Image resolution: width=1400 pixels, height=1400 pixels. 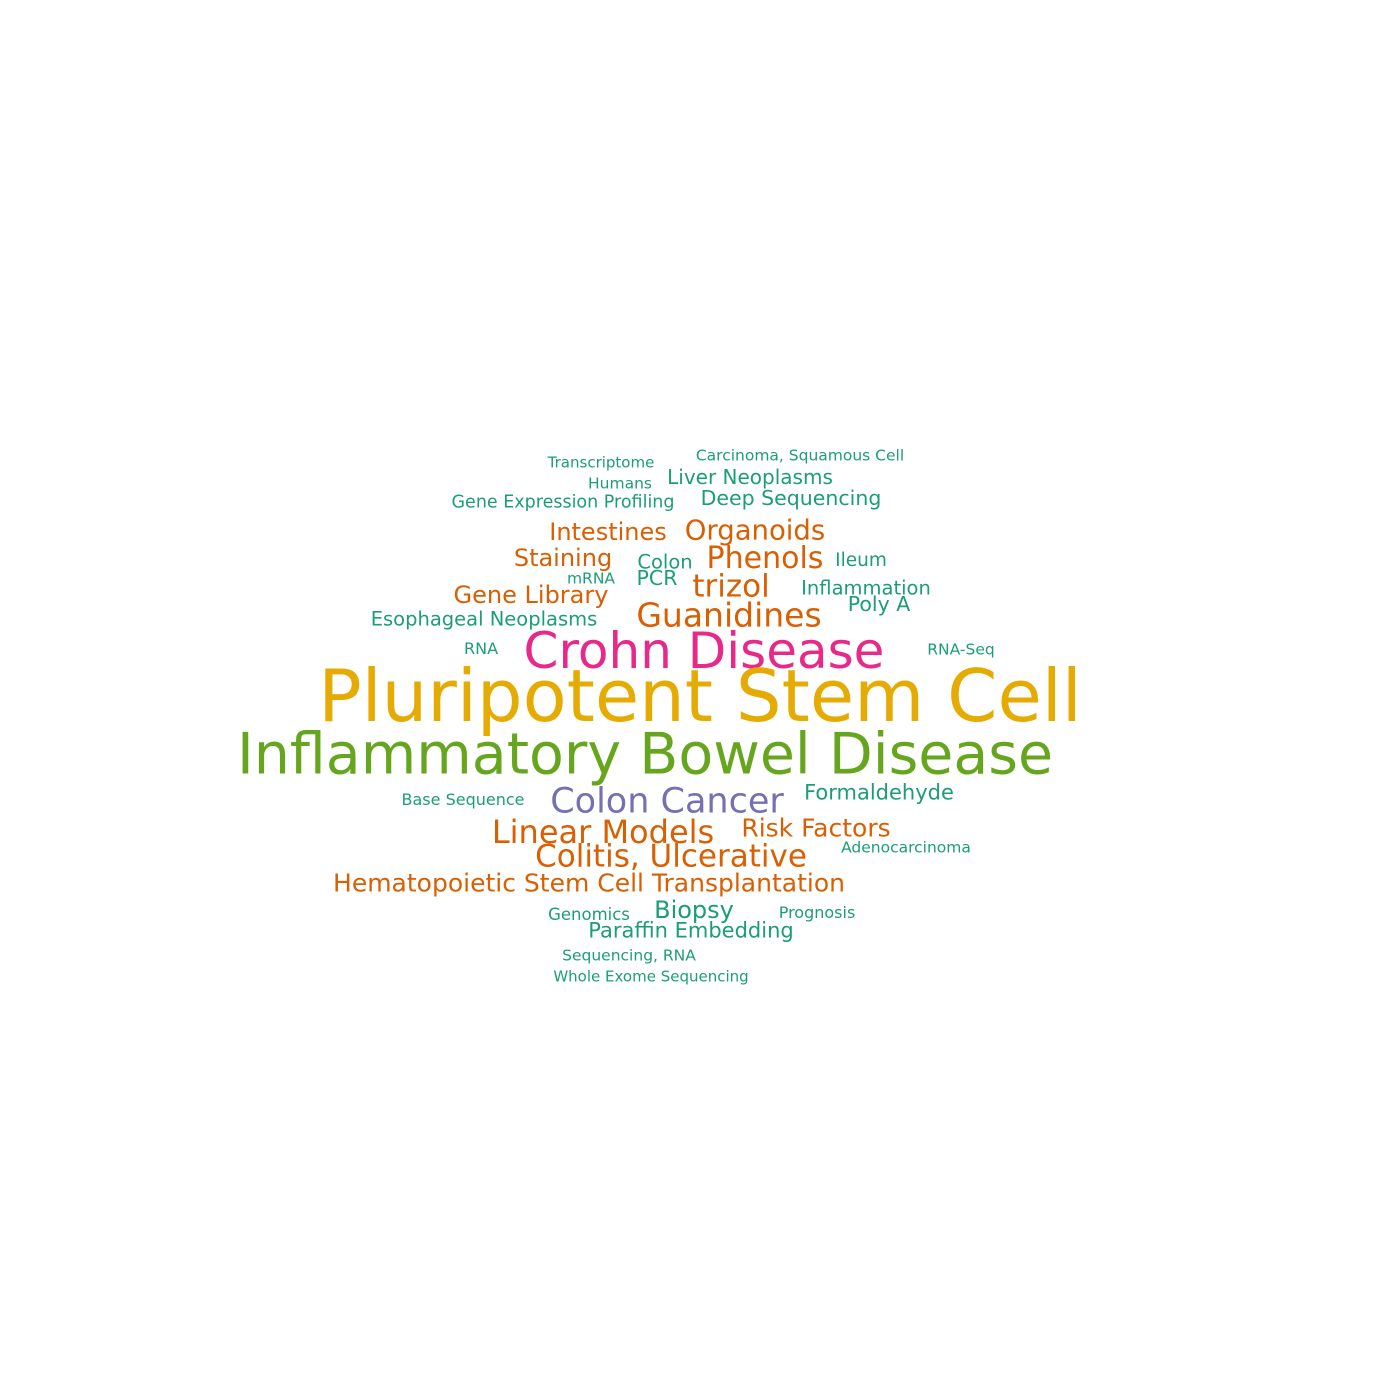 What do you see at coordinates (463, 799) in the screenshot?
I see `word-base-sequence: Base Sequence` at bounding box center [463, 799].